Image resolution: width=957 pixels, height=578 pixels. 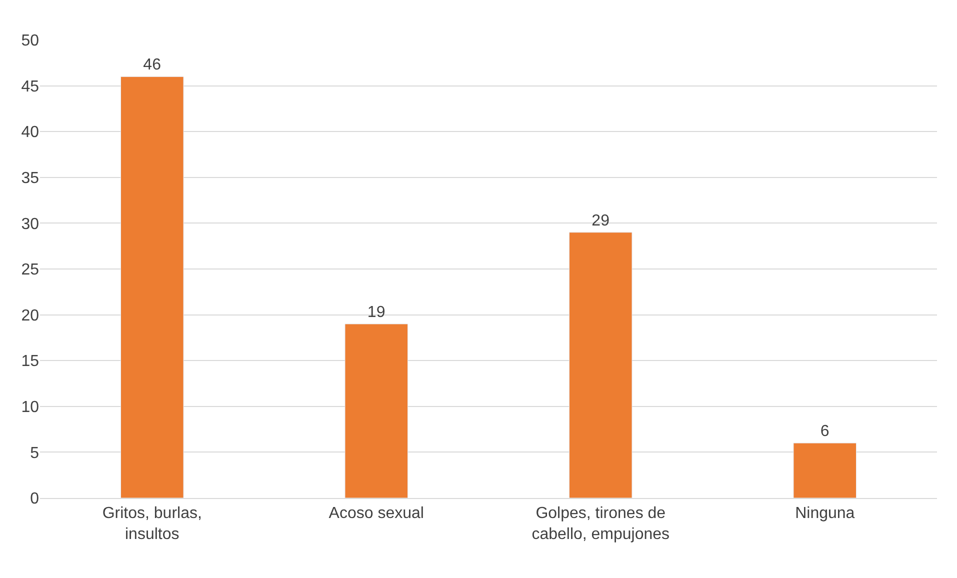 I want to click on x-tick-label: Acoso sexual, so click(x=376, y=513).